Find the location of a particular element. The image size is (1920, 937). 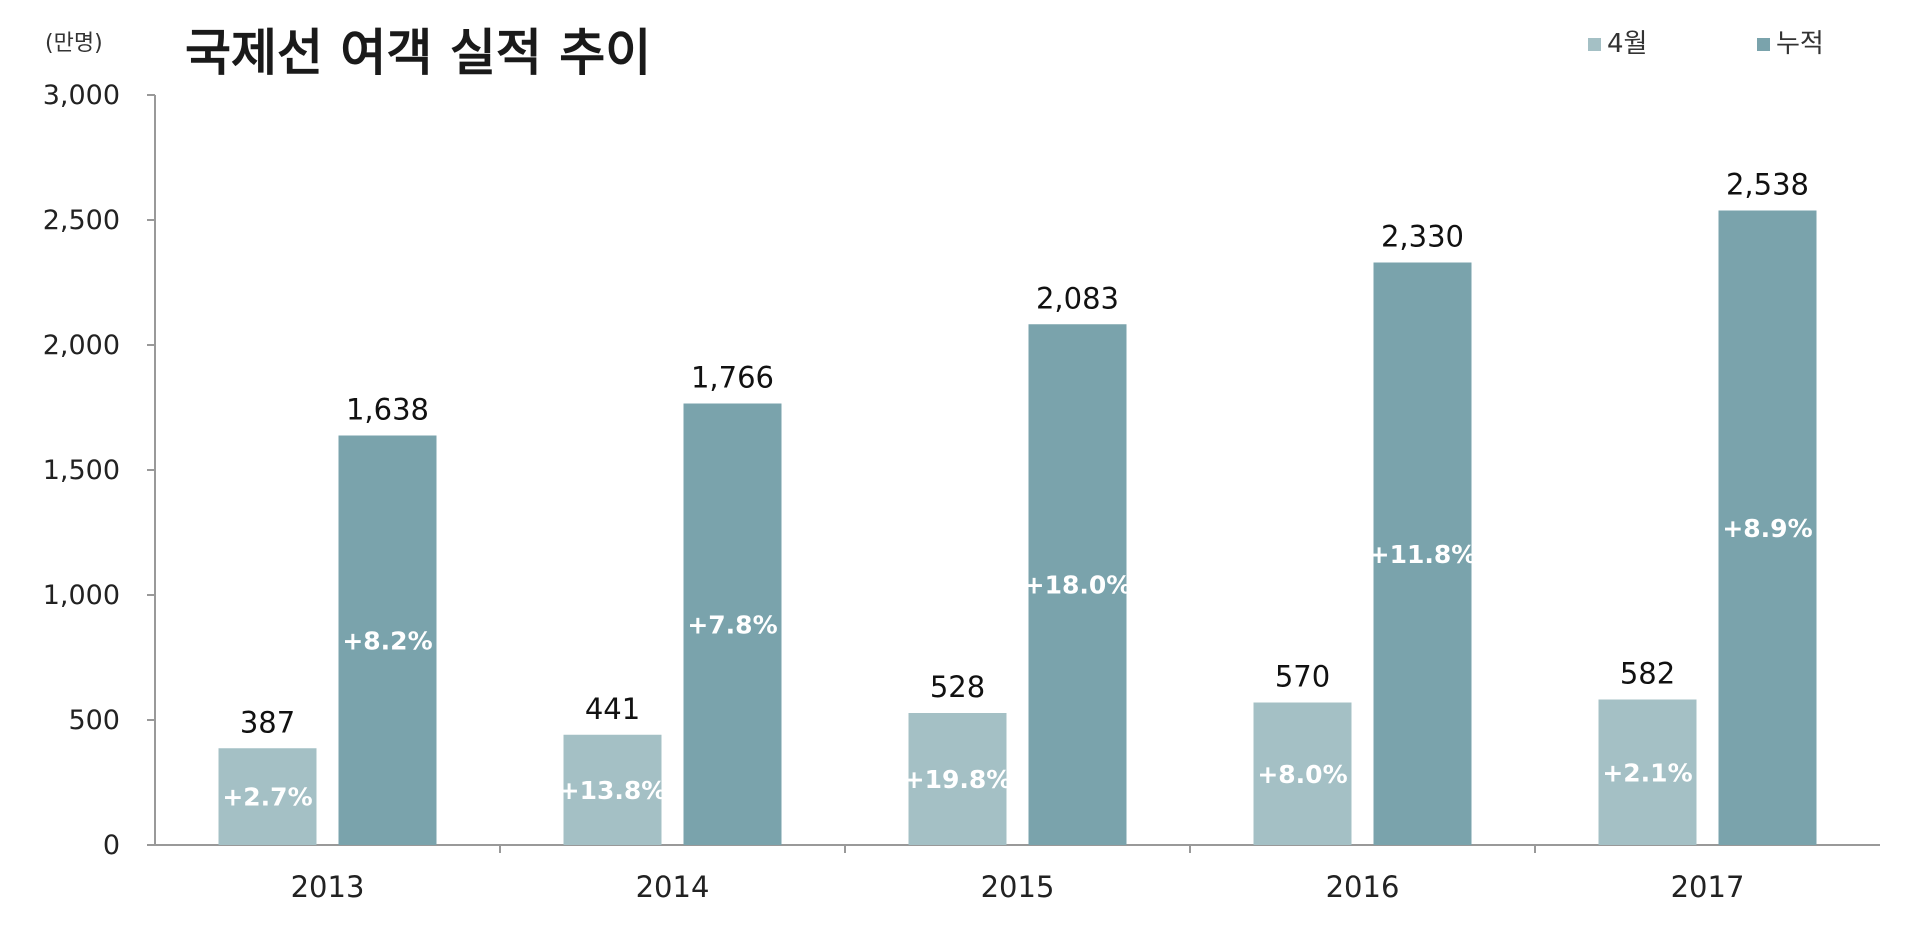

bar-growth-label: +8.9% is located at coordinates (1767, 528).